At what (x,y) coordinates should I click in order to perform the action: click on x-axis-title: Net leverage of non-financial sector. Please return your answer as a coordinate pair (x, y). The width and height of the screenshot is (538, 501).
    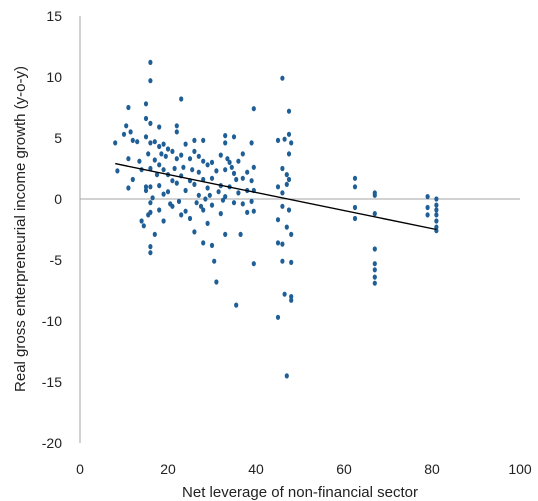
    Looking at the image, I should click on (300, 492).